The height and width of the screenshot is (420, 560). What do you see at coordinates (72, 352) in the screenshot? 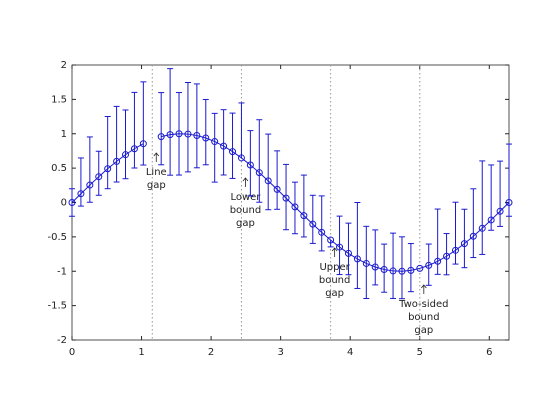
I see `x-tick-label: 0` at bounding box center [72, 352].